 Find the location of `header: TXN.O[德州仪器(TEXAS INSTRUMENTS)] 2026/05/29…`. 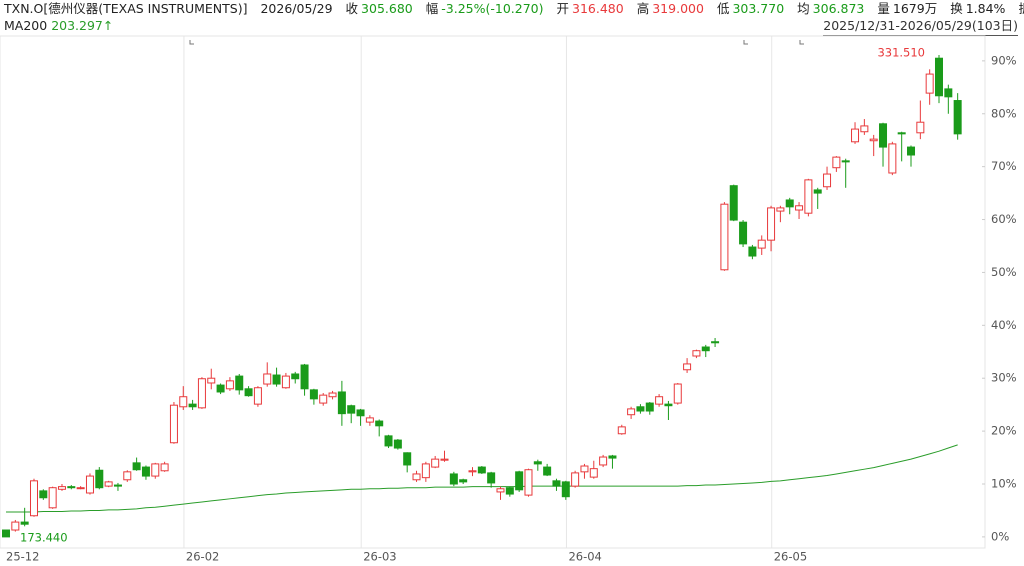

header: TXN.O[德州仪器(TEXAS INSTRUMENTS)] 2026/05/29… is located at coordinates (514, 9).